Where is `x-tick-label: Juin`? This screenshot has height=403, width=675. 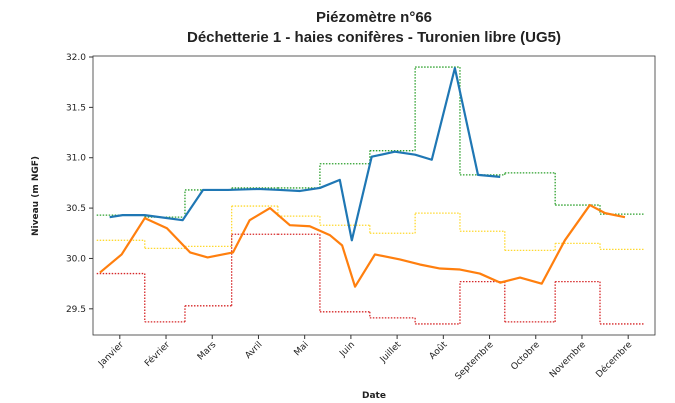 x-tick-label: Juin is located at coordinates (348, 350).